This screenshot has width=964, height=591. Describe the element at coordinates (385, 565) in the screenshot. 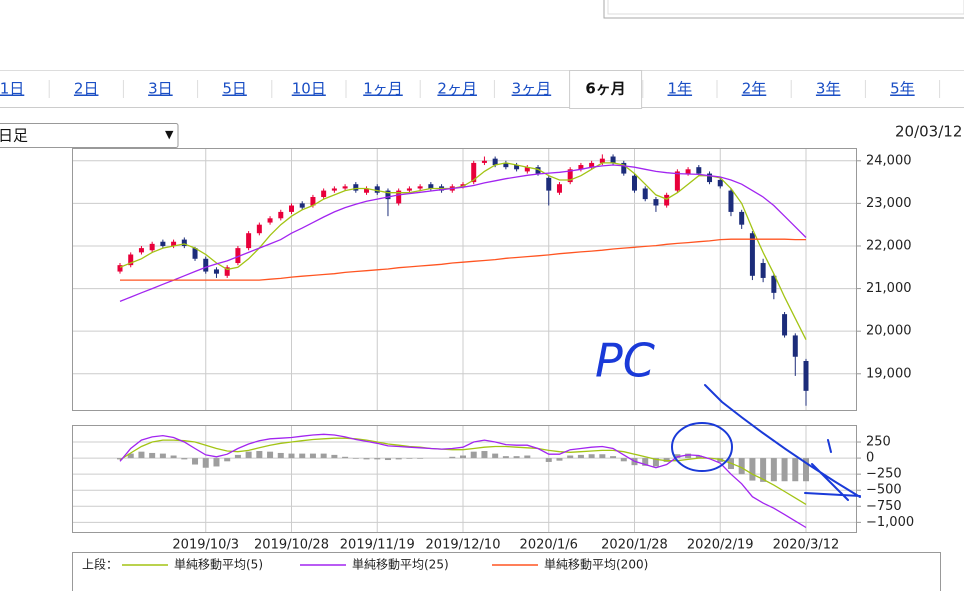

I see `legend: 単純移動平均(5) 単純移動平均(25) 単純移動平均(200)` at that location.